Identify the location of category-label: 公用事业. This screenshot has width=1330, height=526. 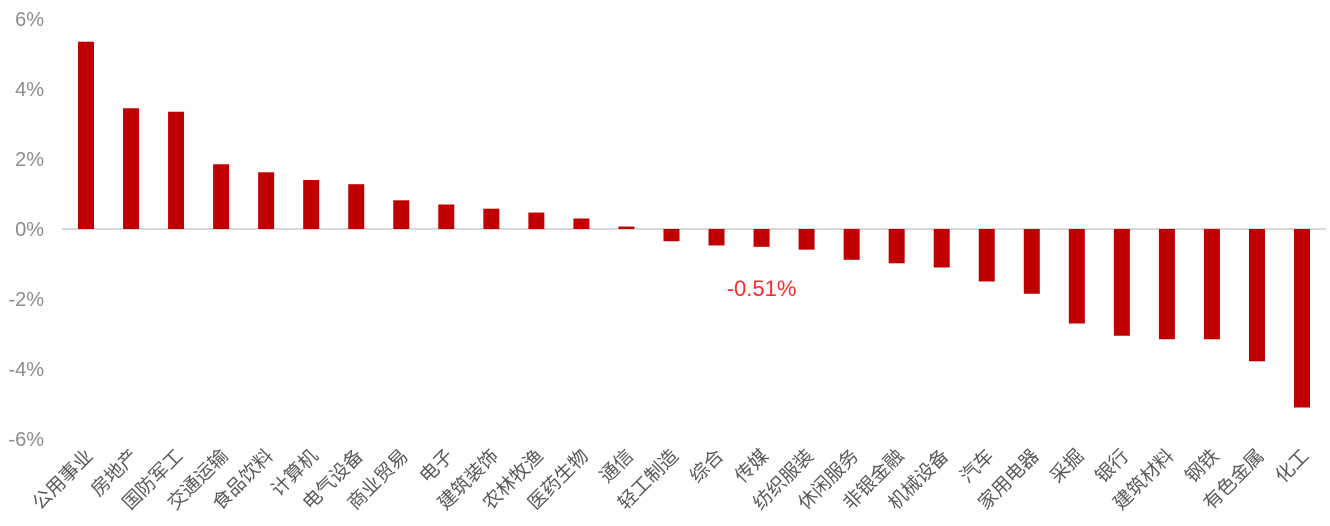
(62, 479).